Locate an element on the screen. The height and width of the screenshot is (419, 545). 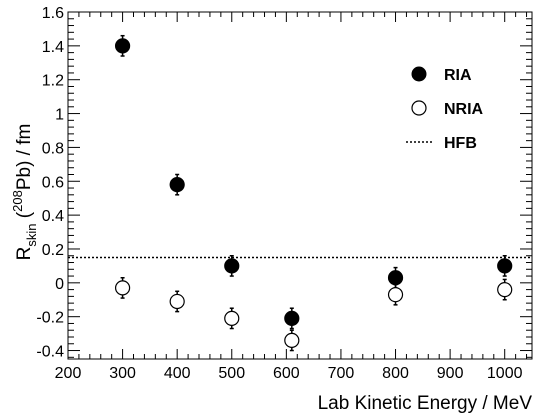
y-axis-title-rest: Pb) / fm is located at coordinates (24, 157).